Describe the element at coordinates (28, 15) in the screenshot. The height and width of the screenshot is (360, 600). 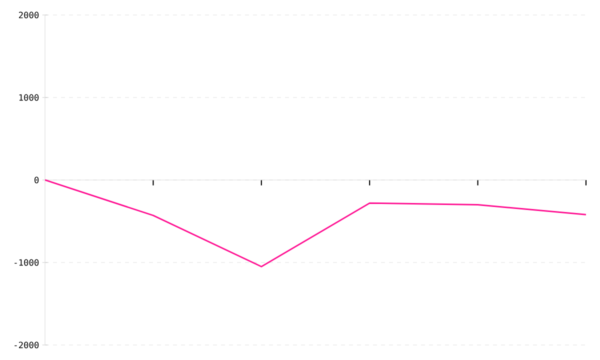
I see `y-tick-label: 2000` at that location.